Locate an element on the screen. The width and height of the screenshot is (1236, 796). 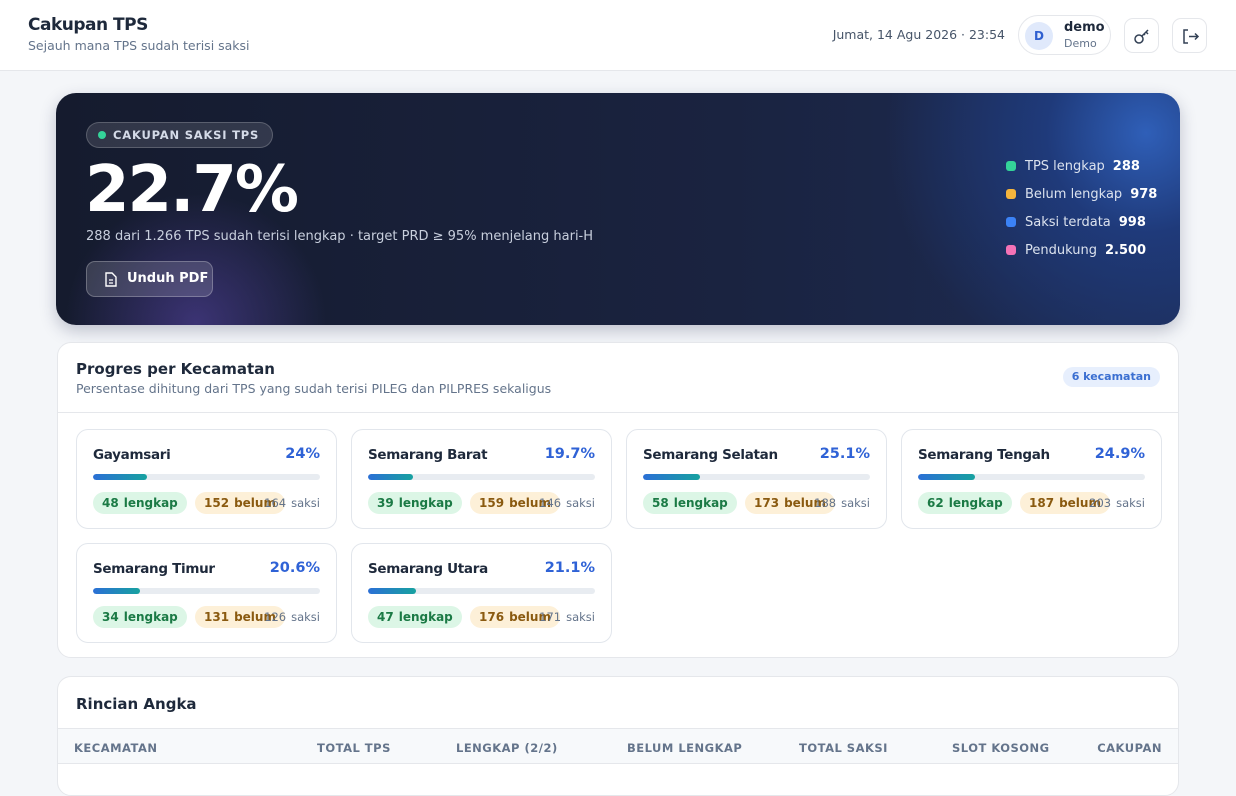
user-role: Demo is located at coordinates (1080, 43).